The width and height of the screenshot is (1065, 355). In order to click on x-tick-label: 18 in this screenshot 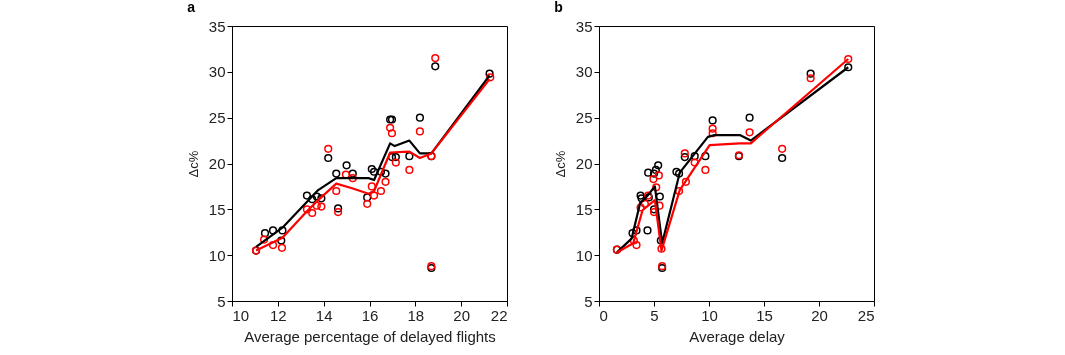, I will do `click(416, 315)`.